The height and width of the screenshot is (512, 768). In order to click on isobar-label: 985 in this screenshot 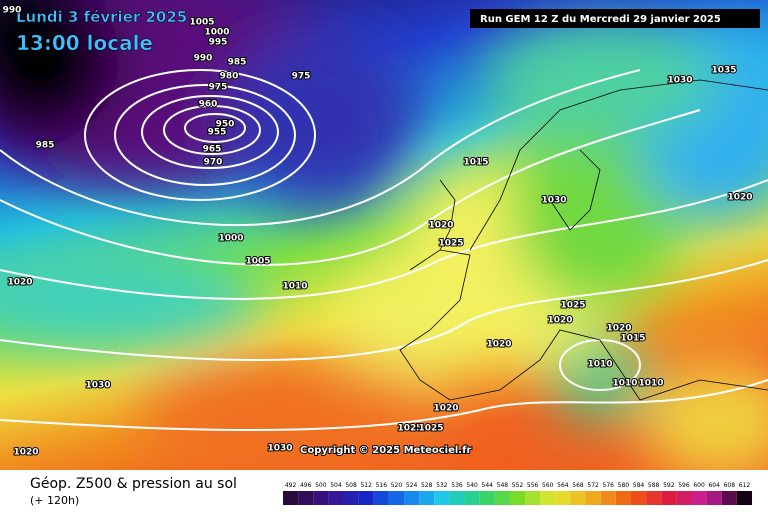, I will do `click(237, 63)`.